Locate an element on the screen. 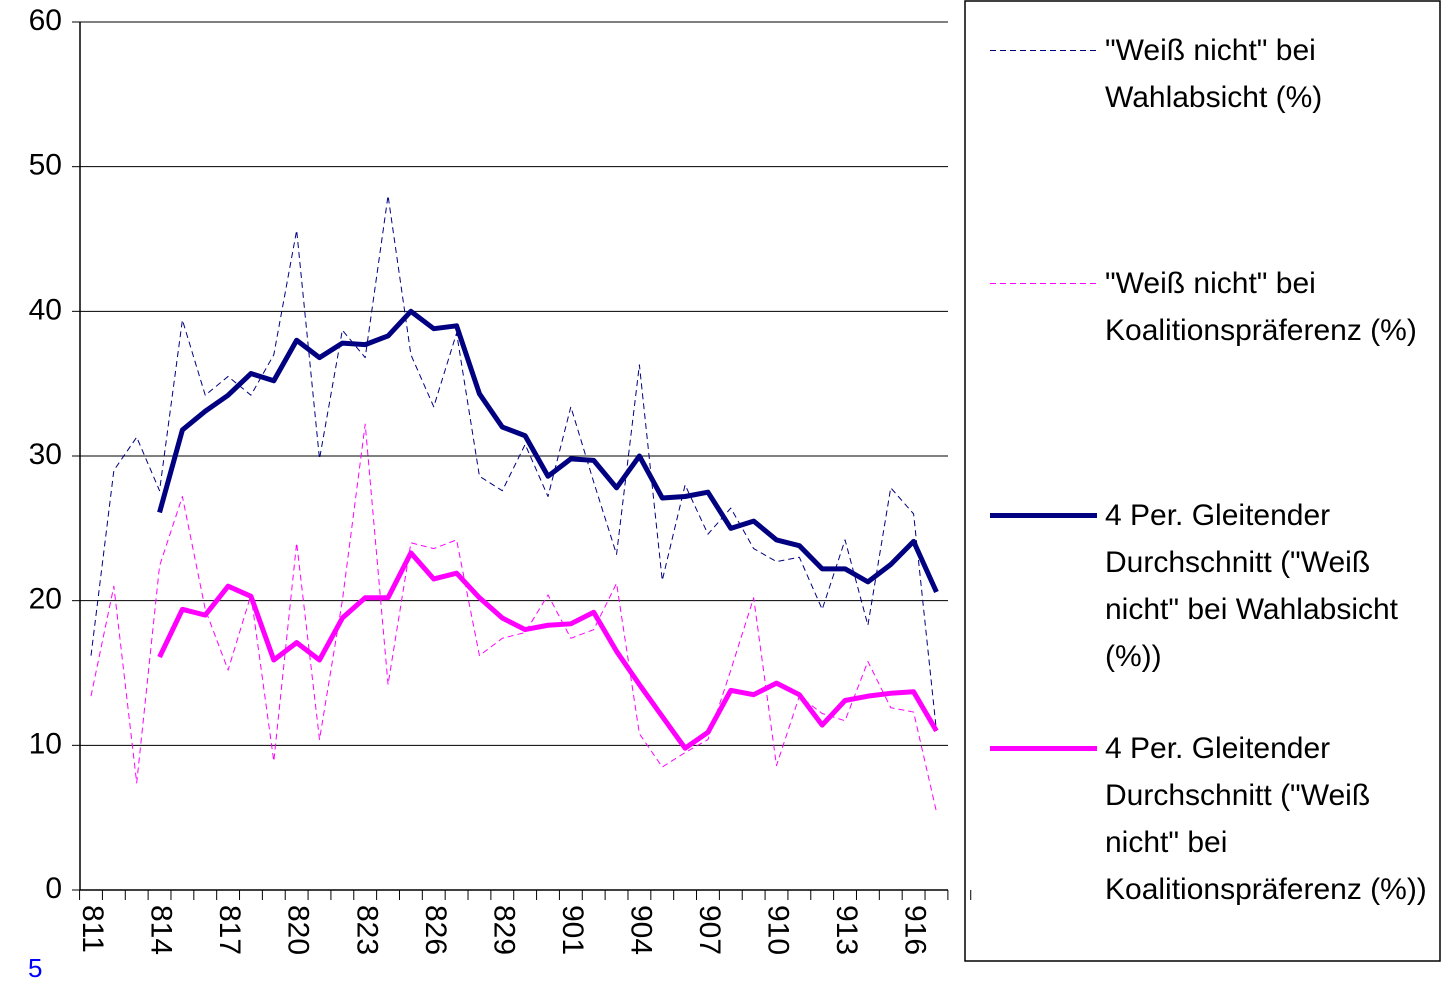  x-tick-label: 901 is located at coordinates (572, 930).